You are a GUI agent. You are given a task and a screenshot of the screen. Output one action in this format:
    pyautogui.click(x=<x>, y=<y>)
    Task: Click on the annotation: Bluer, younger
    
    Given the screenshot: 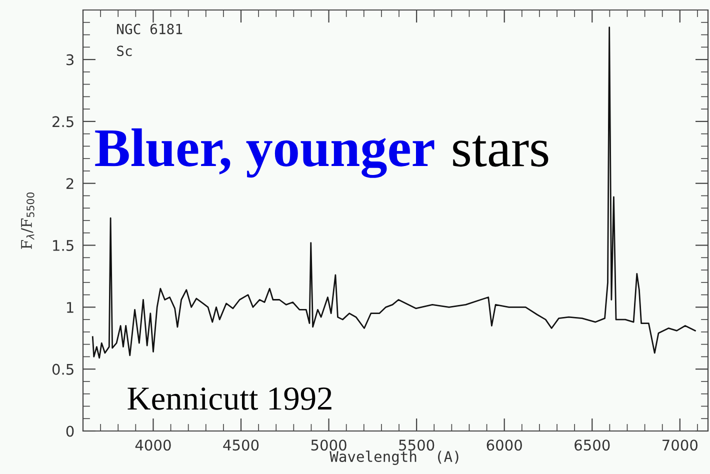 What is the action you would take?
    pyautogui.click(x=264, y=153)
    